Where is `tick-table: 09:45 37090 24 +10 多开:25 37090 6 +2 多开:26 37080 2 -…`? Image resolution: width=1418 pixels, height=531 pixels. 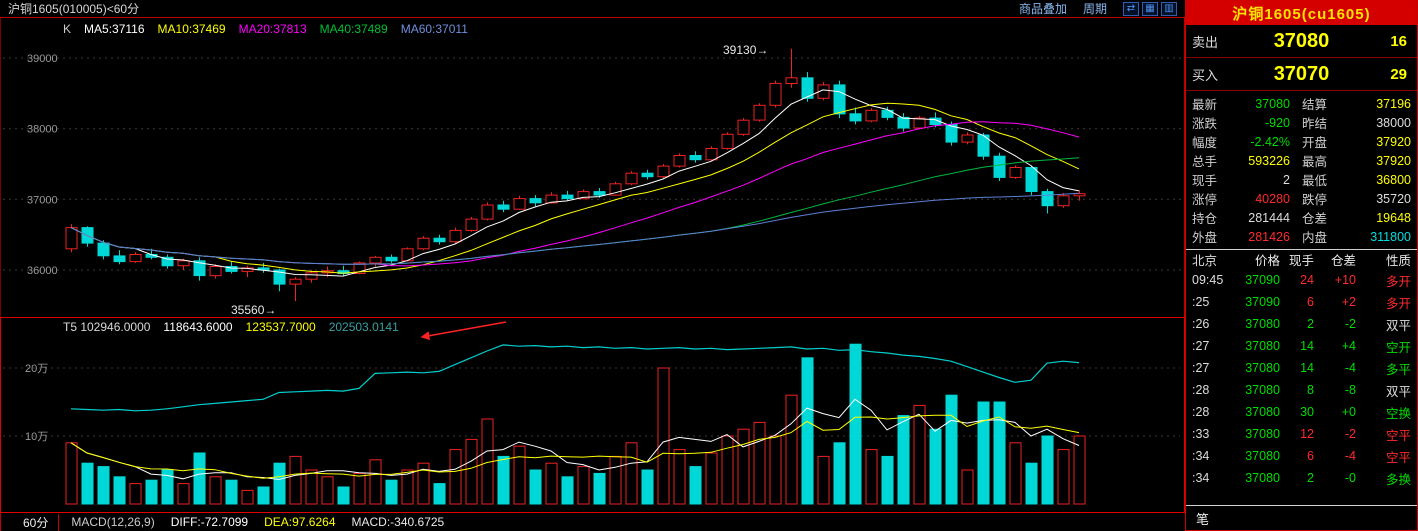 tick-table: 09:45 37090 24 +10 多开:25 37090 6 +2 多开:26 37080 2 -… is located at coordinates (1301, 379).